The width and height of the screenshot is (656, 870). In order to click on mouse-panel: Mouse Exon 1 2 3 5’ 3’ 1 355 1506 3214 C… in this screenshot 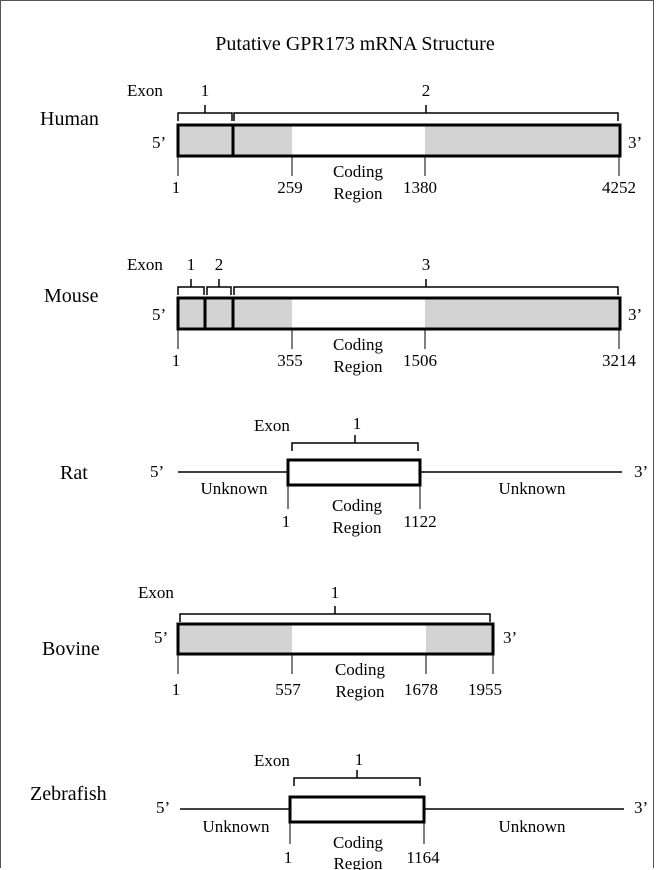, I will do `click(343, 315)`.